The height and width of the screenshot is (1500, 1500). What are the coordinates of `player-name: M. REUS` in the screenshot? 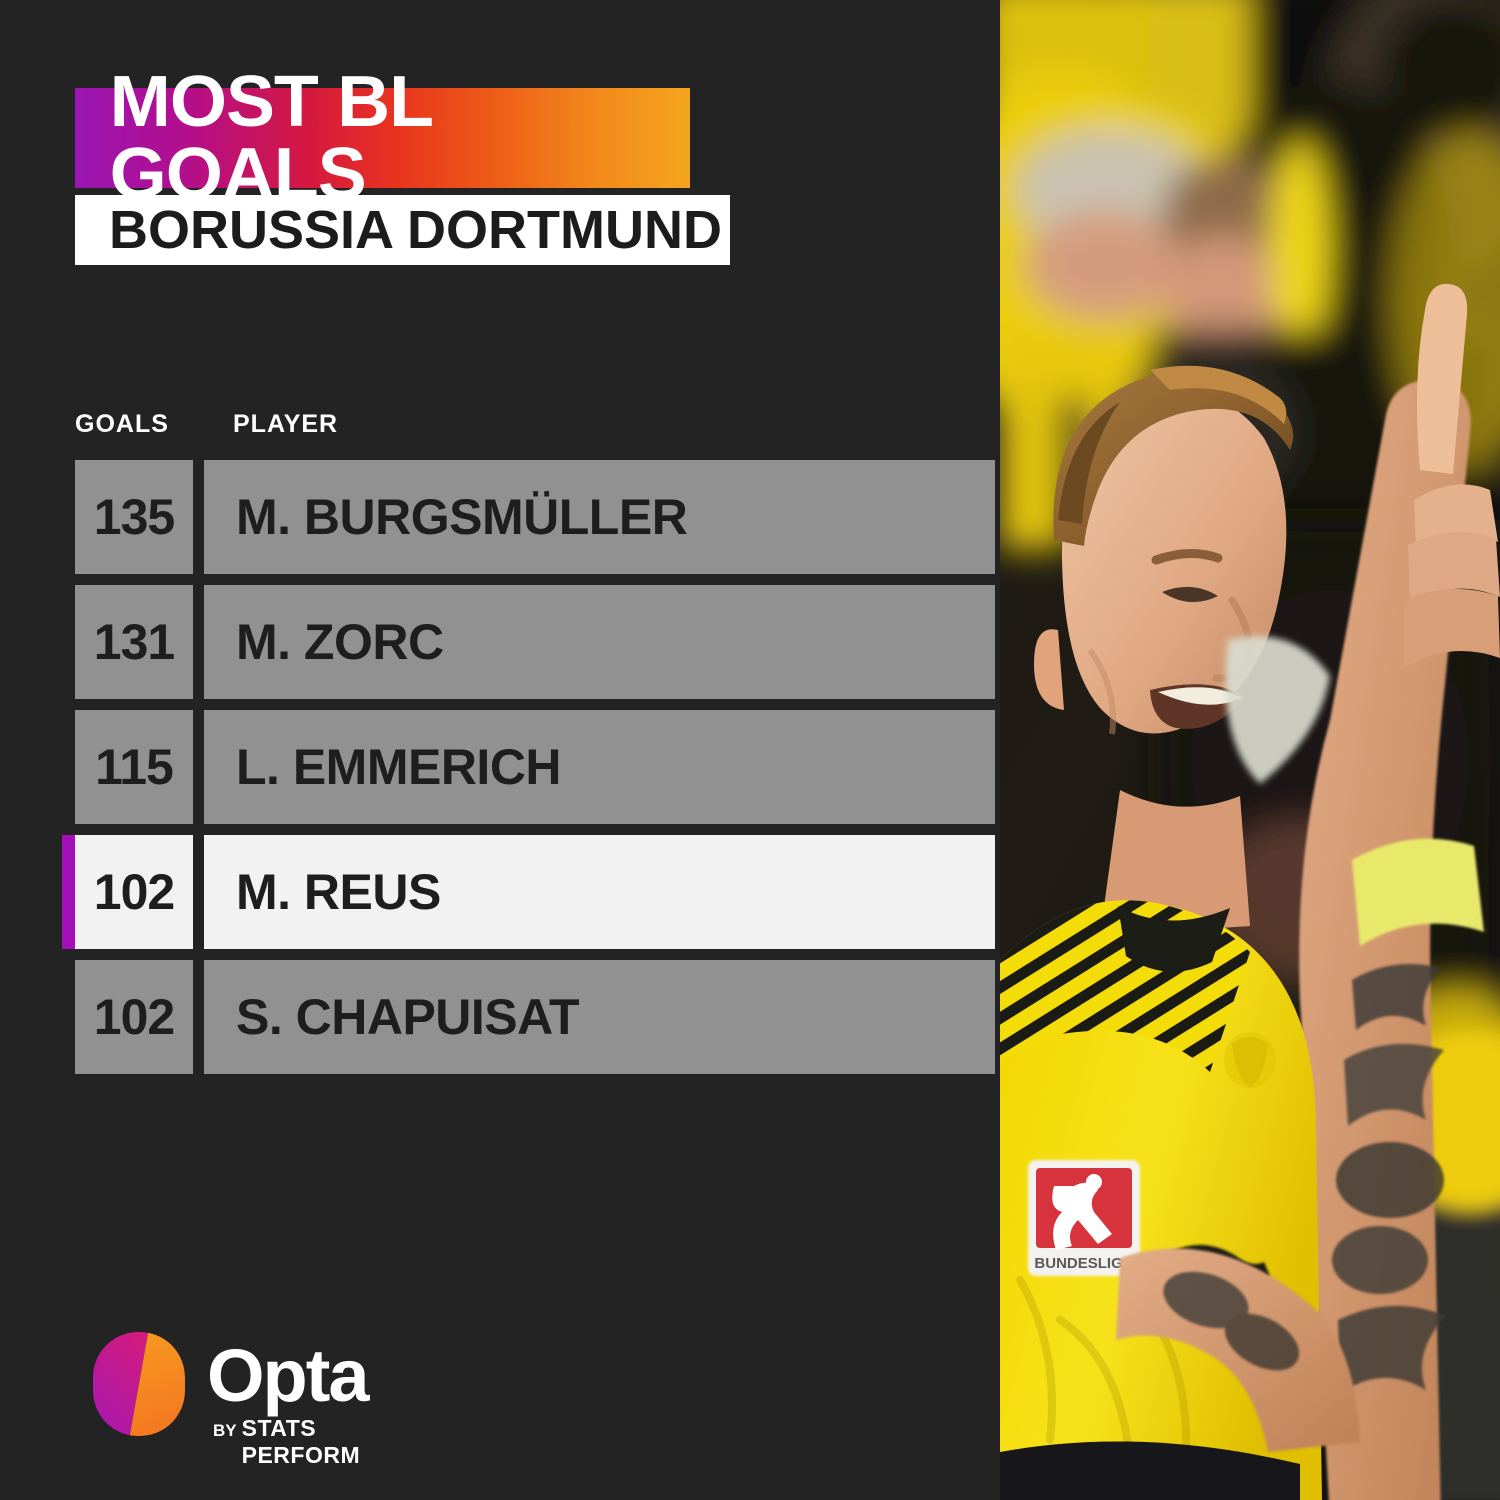 It's located at (338, 892).